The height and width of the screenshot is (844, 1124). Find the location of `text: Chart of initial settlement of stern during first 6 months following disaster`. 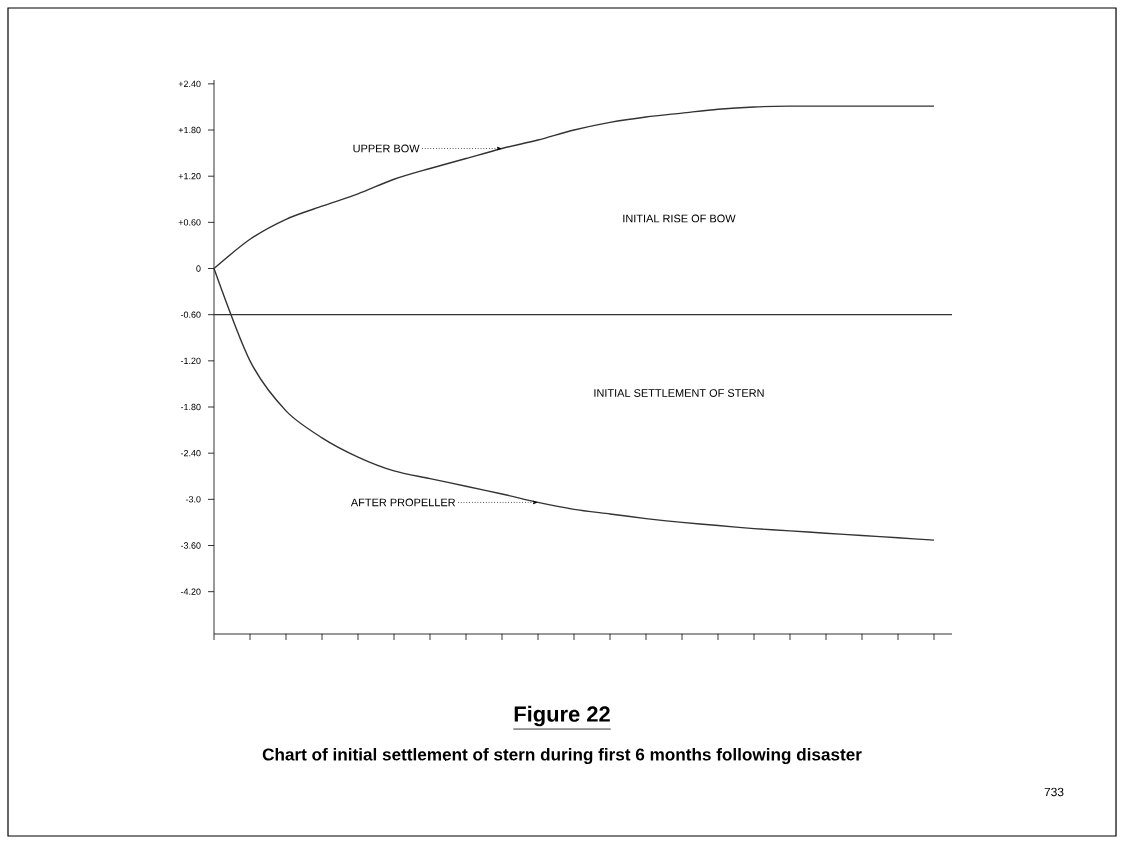

text: Chart of initial settlement of stern during first 6 months following disaster is located at coordinates (562, 756).